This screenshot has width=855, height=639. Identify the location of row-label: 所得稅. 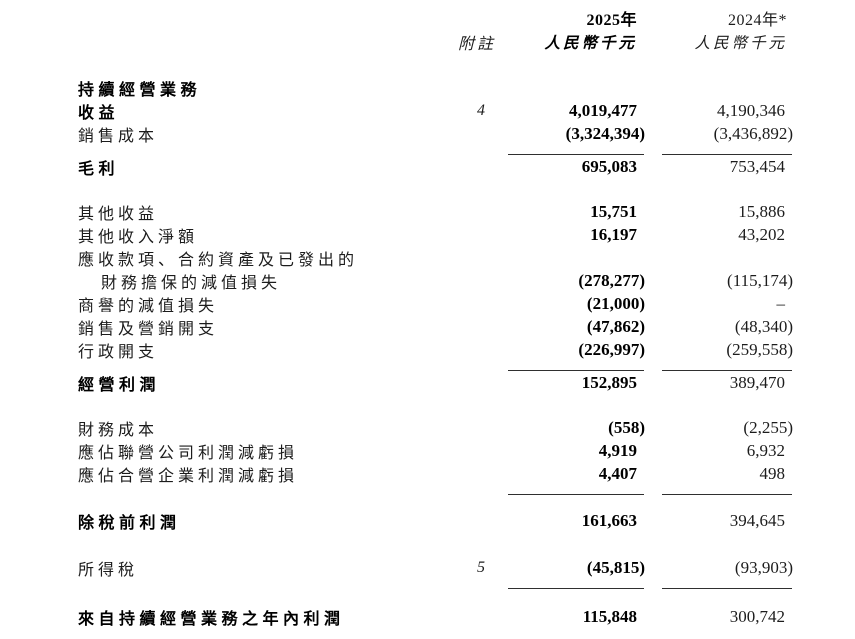
(108, 570).